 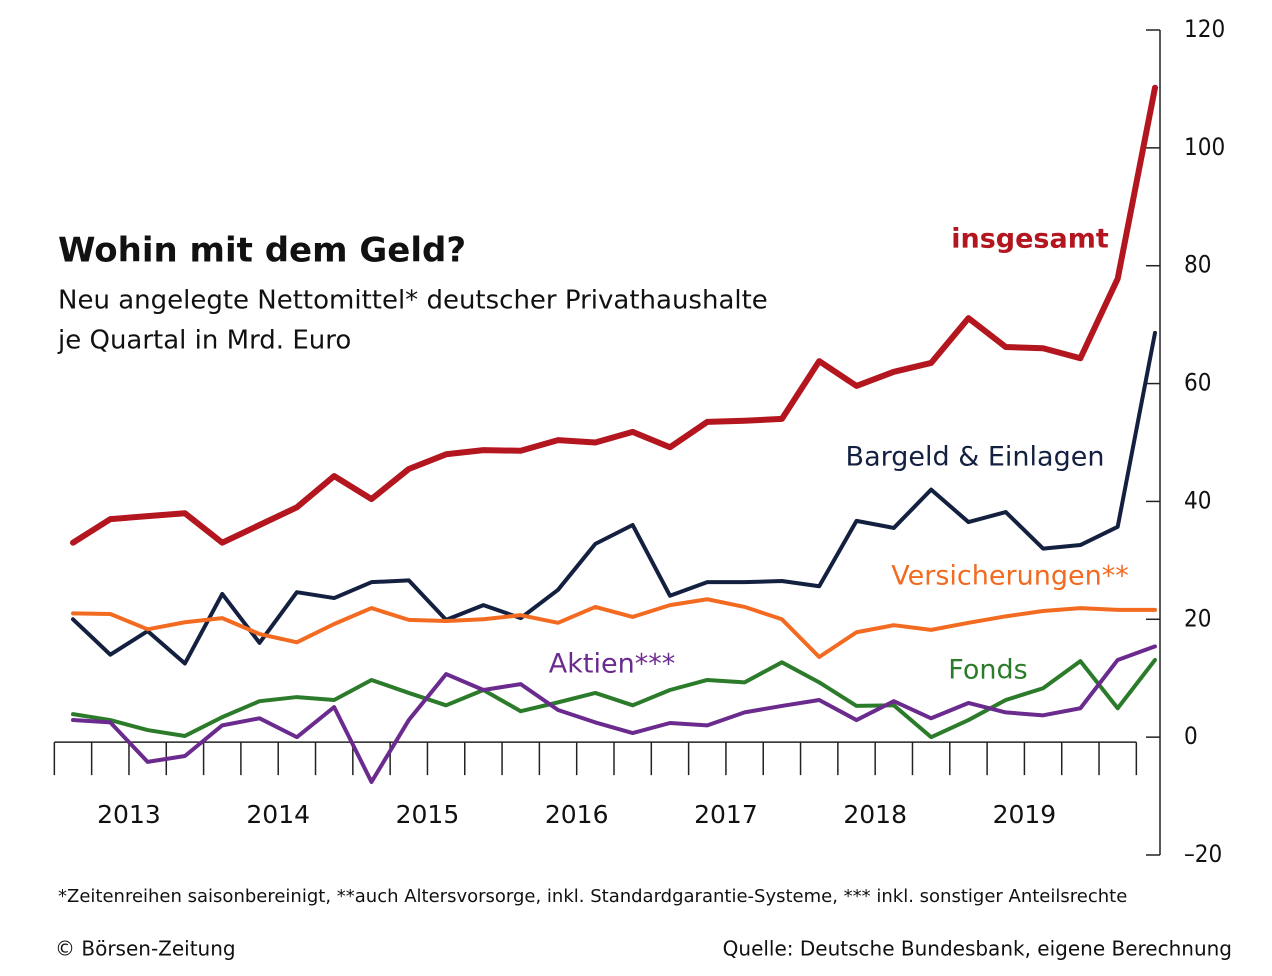 I want to click on x-tick-label: 2017, so click(x=726, y=814).